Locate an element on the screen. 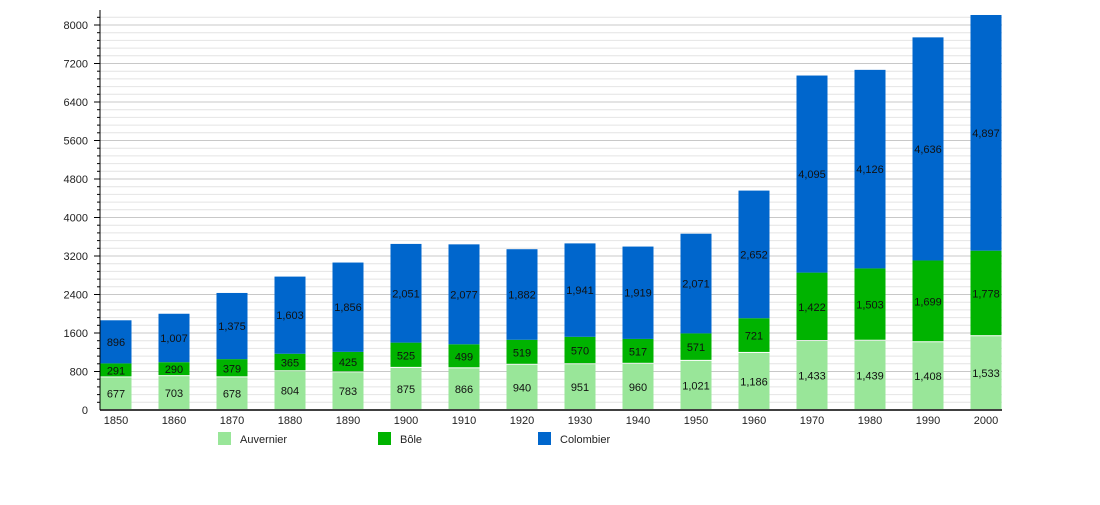 The height and width of the screenshot is (505, 1100). data-label: 677 is located at coordinates (116, 395).